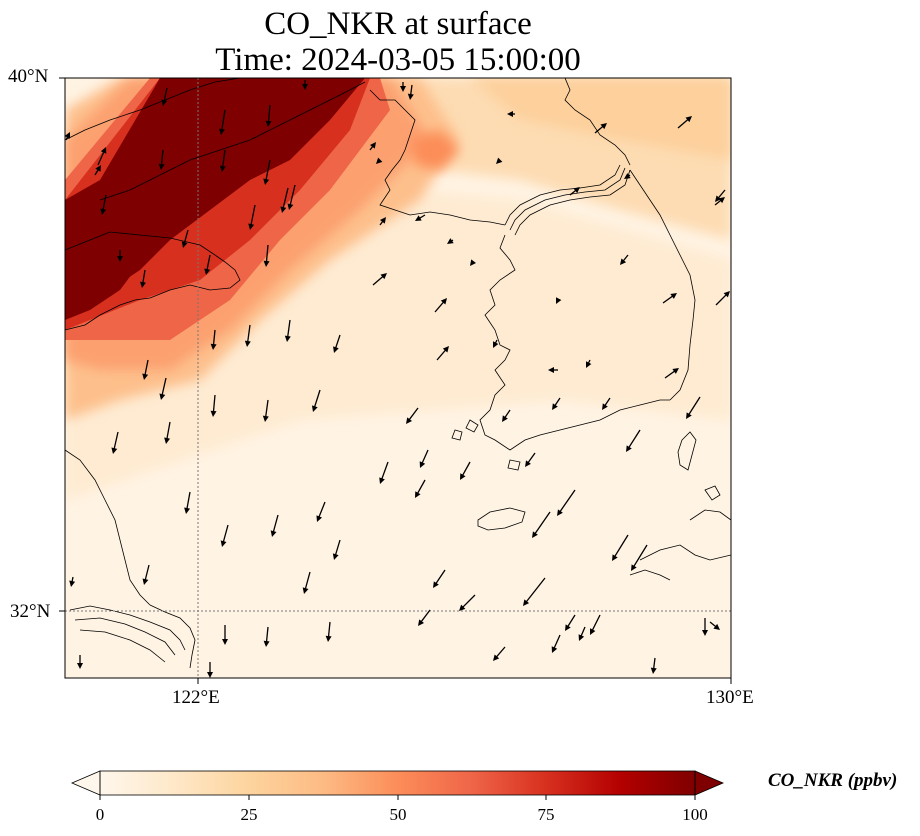 This screenshot has height=836, width=920. I want to click on colorbar-tick-100: 100, so click(695, 814).